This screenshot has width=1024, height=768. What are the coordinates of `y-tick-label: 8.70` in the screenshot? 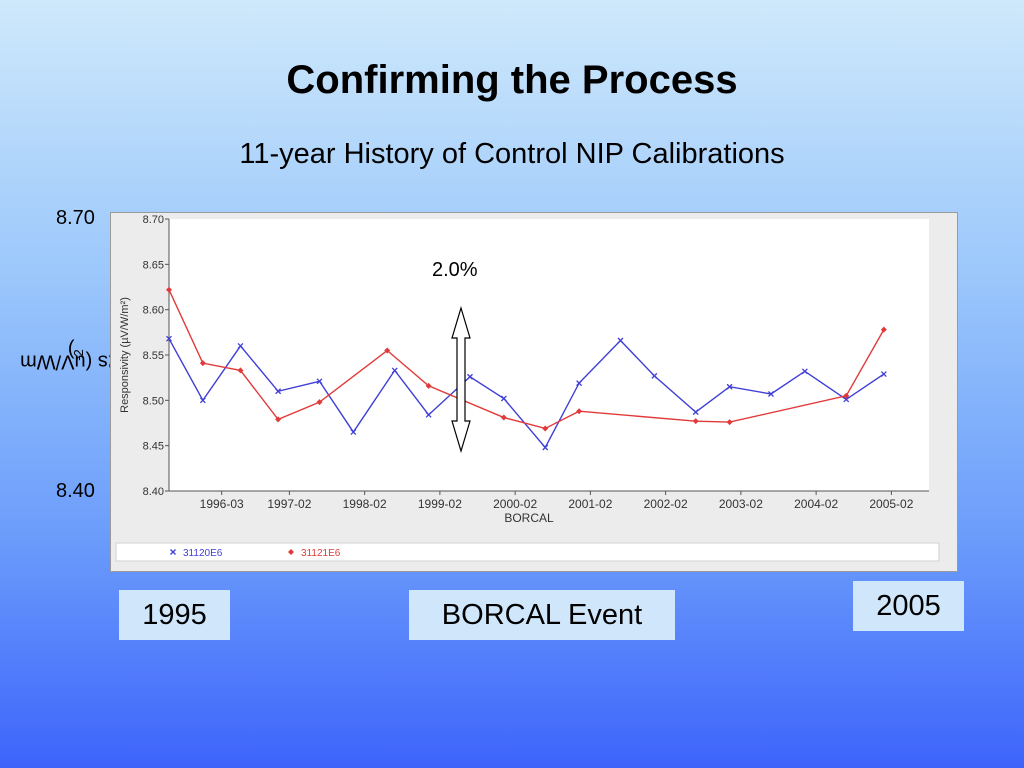 It's located at (153, 220).